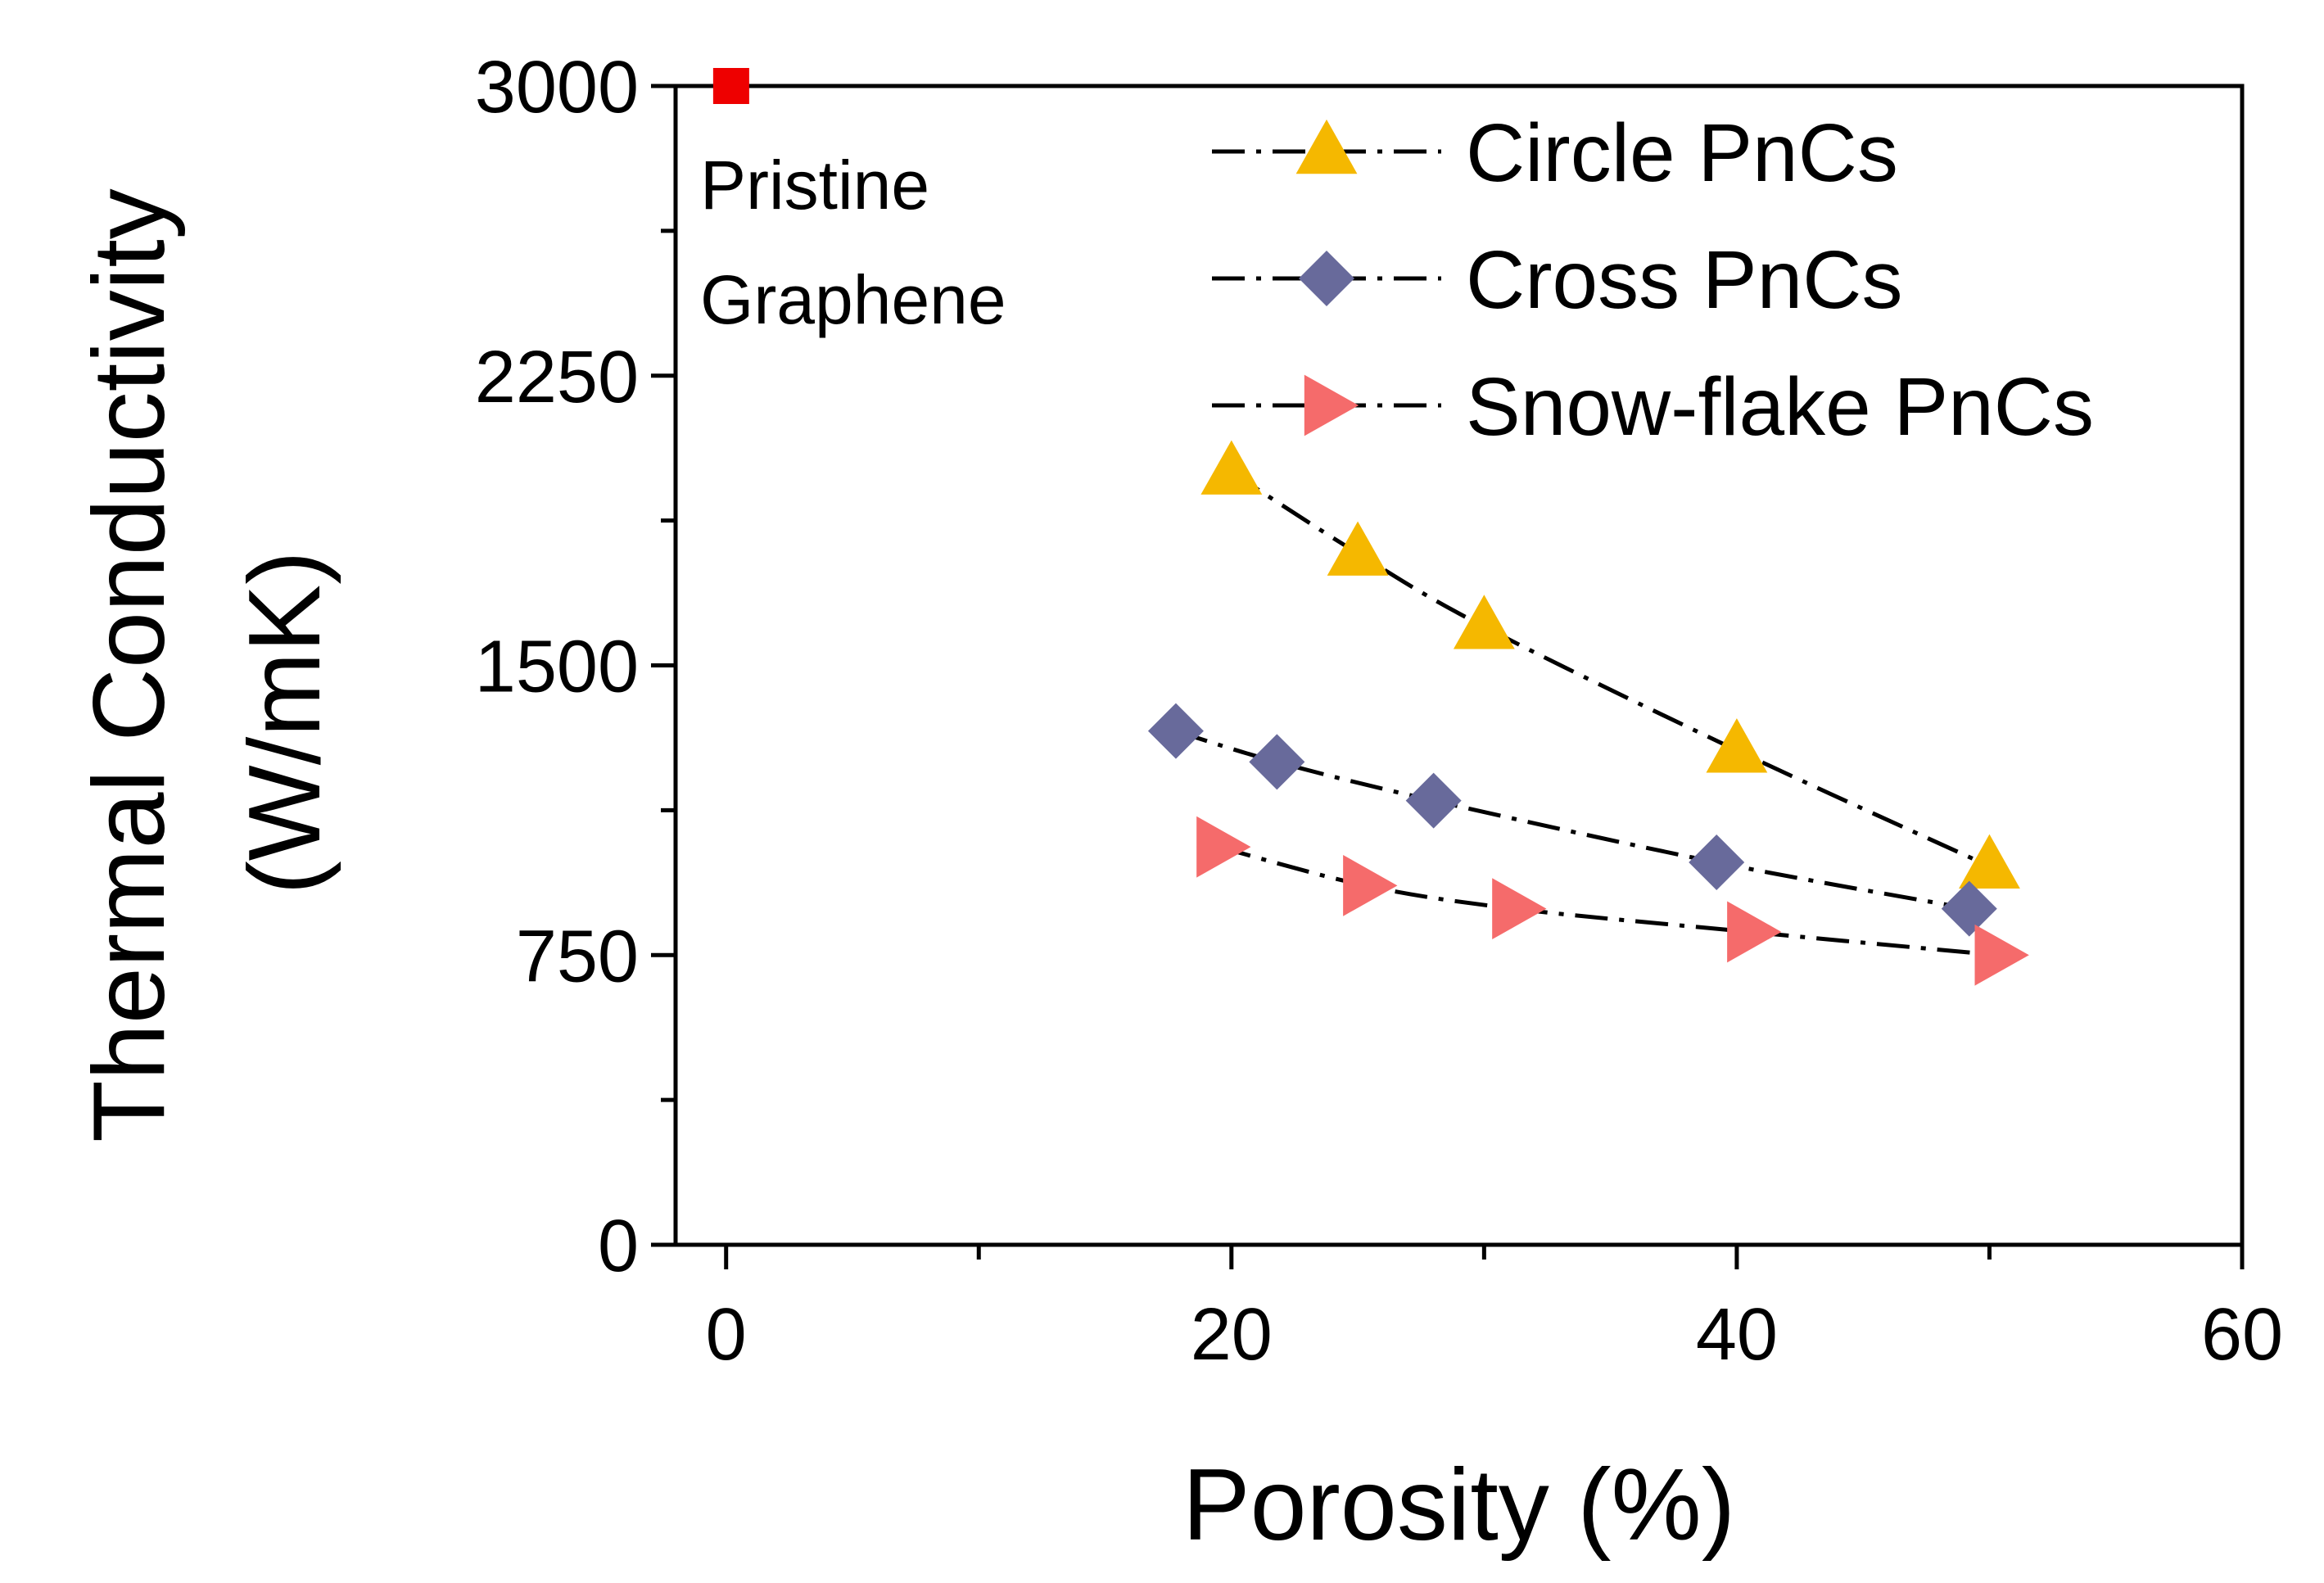 This screenshot has width=2324, height=1583. What do you see at coordinates (557, 378) in the screenshot?
I see `y-tick-label: 2250` at bounding box center [557, 378].